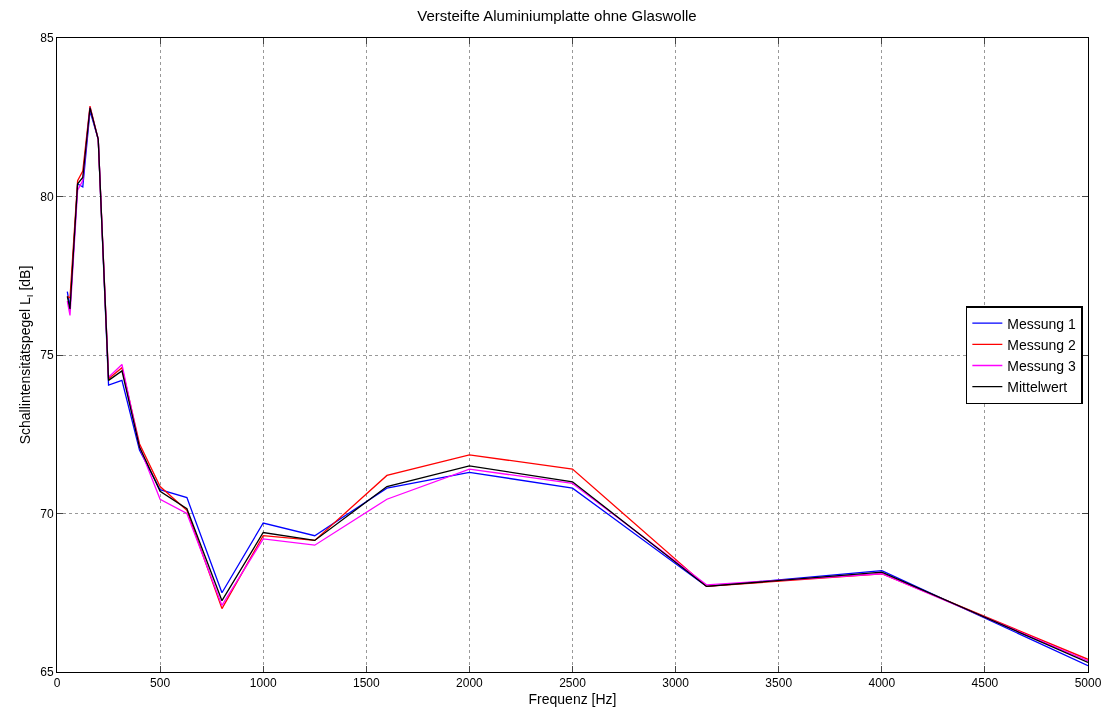 This screenshot has width=1114, height=716. Describe the element at coordinates (572, 698) in the screenshot. I see `x-axis-title: Frequenz [Hz]` at that location.